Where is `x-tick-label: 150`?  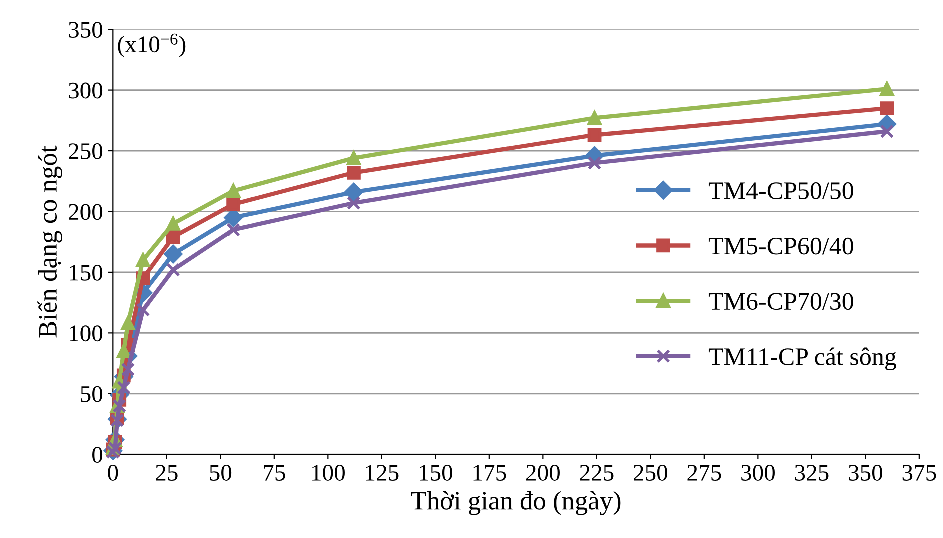 x-tick-label: 150 is located at coordinates (436, 473).